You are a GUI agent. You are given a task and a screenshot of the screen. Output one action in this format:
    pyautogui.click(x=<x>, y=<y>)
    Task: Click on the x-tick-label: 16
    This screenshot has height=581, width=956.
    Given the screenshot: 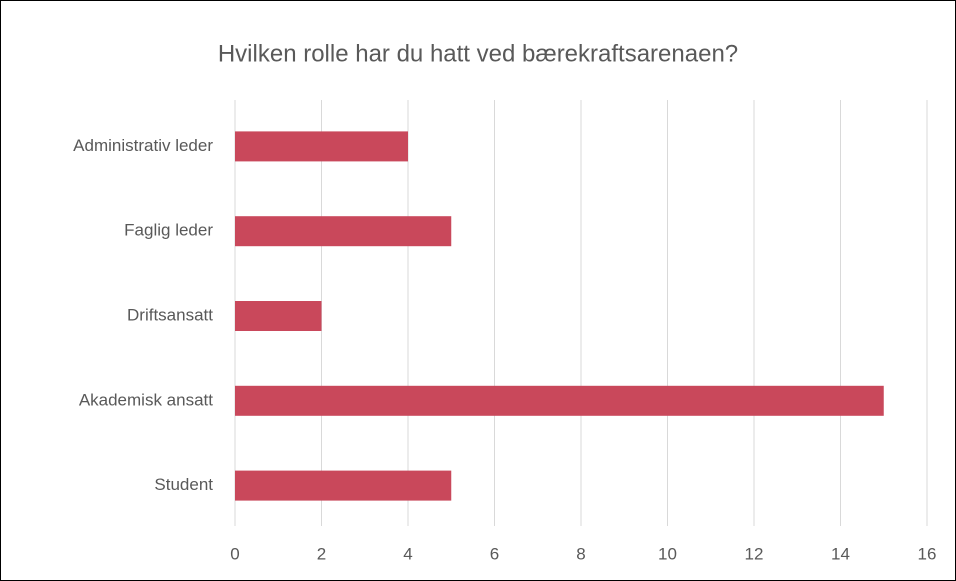 What is the action you would take?
    pyautogui.click(x=927, y=553)
    